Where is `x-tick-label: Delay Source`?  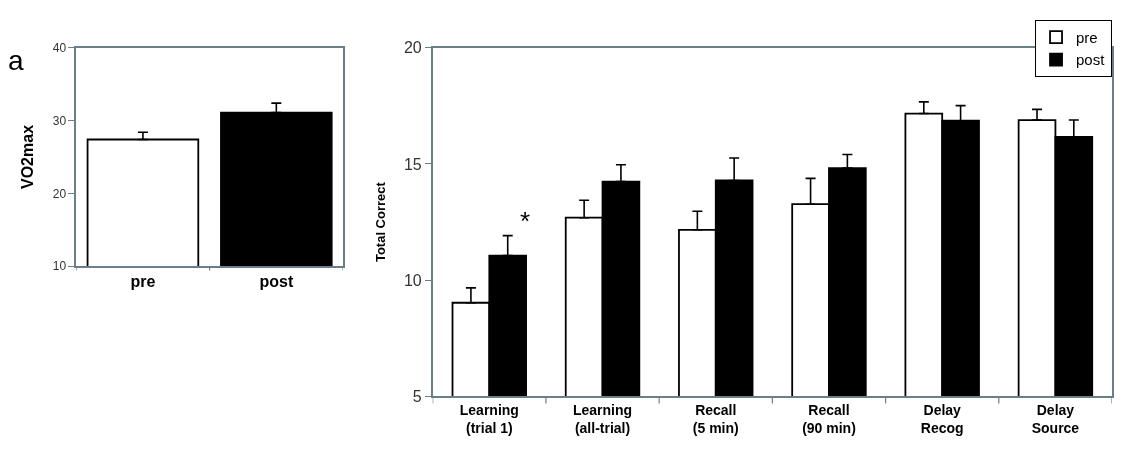 x-tick-label: Delay Source is located at coordinates (1055, 419).